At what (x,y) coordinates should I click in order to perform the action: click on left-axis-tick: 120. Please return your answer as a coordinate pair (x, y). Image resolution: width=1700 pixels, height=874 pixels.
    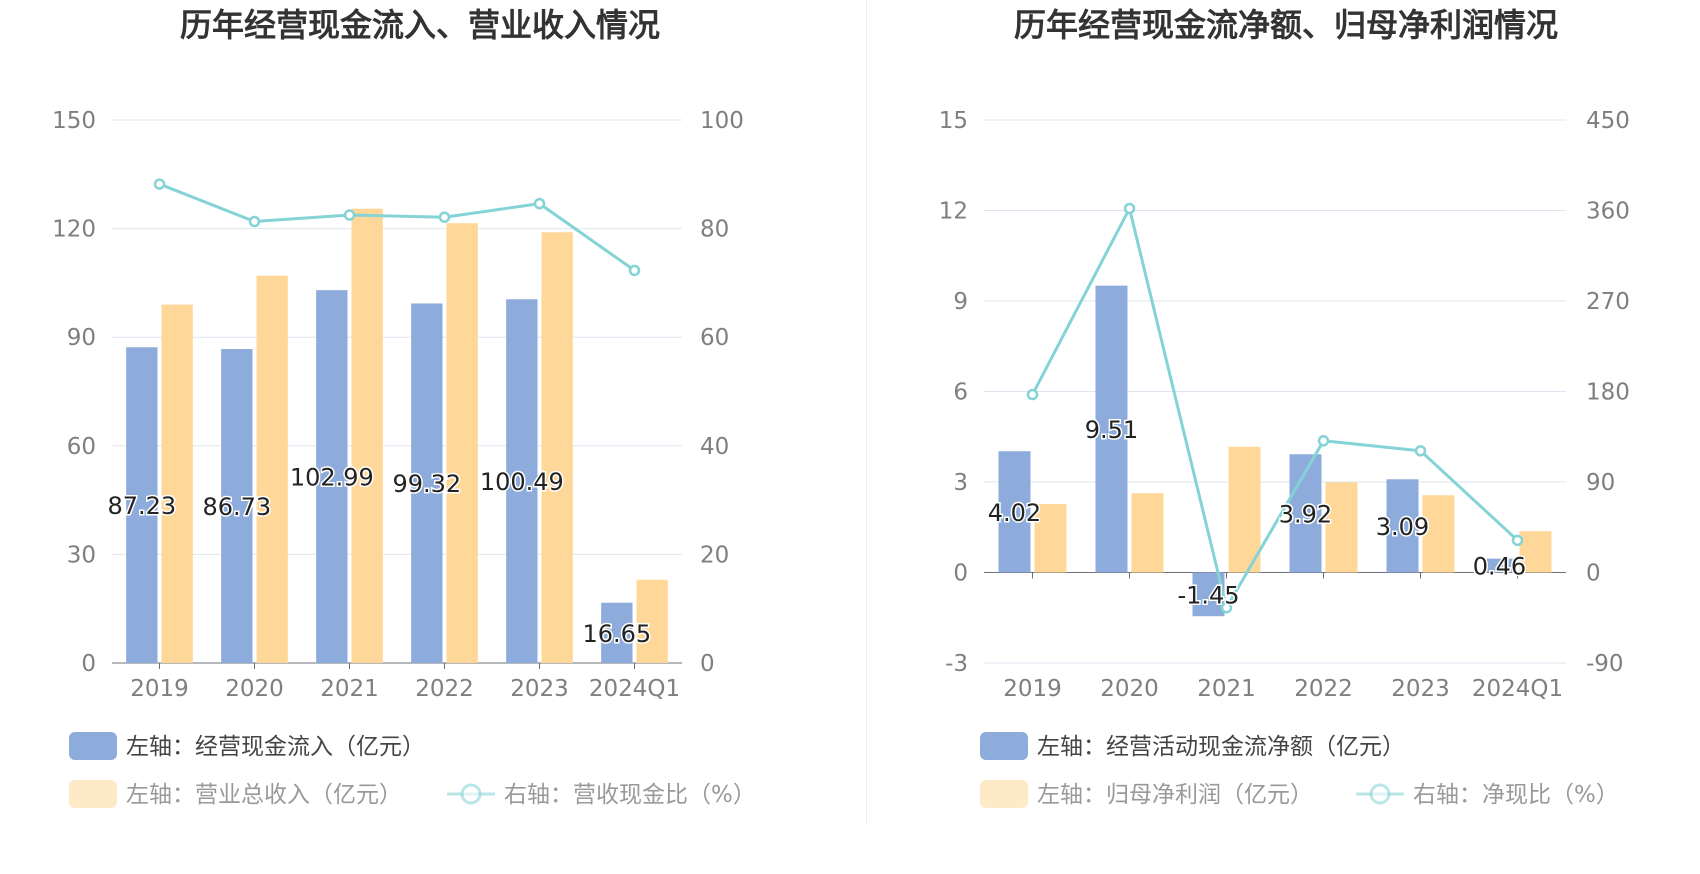
    Looking at the image, I should click on (74, 230).